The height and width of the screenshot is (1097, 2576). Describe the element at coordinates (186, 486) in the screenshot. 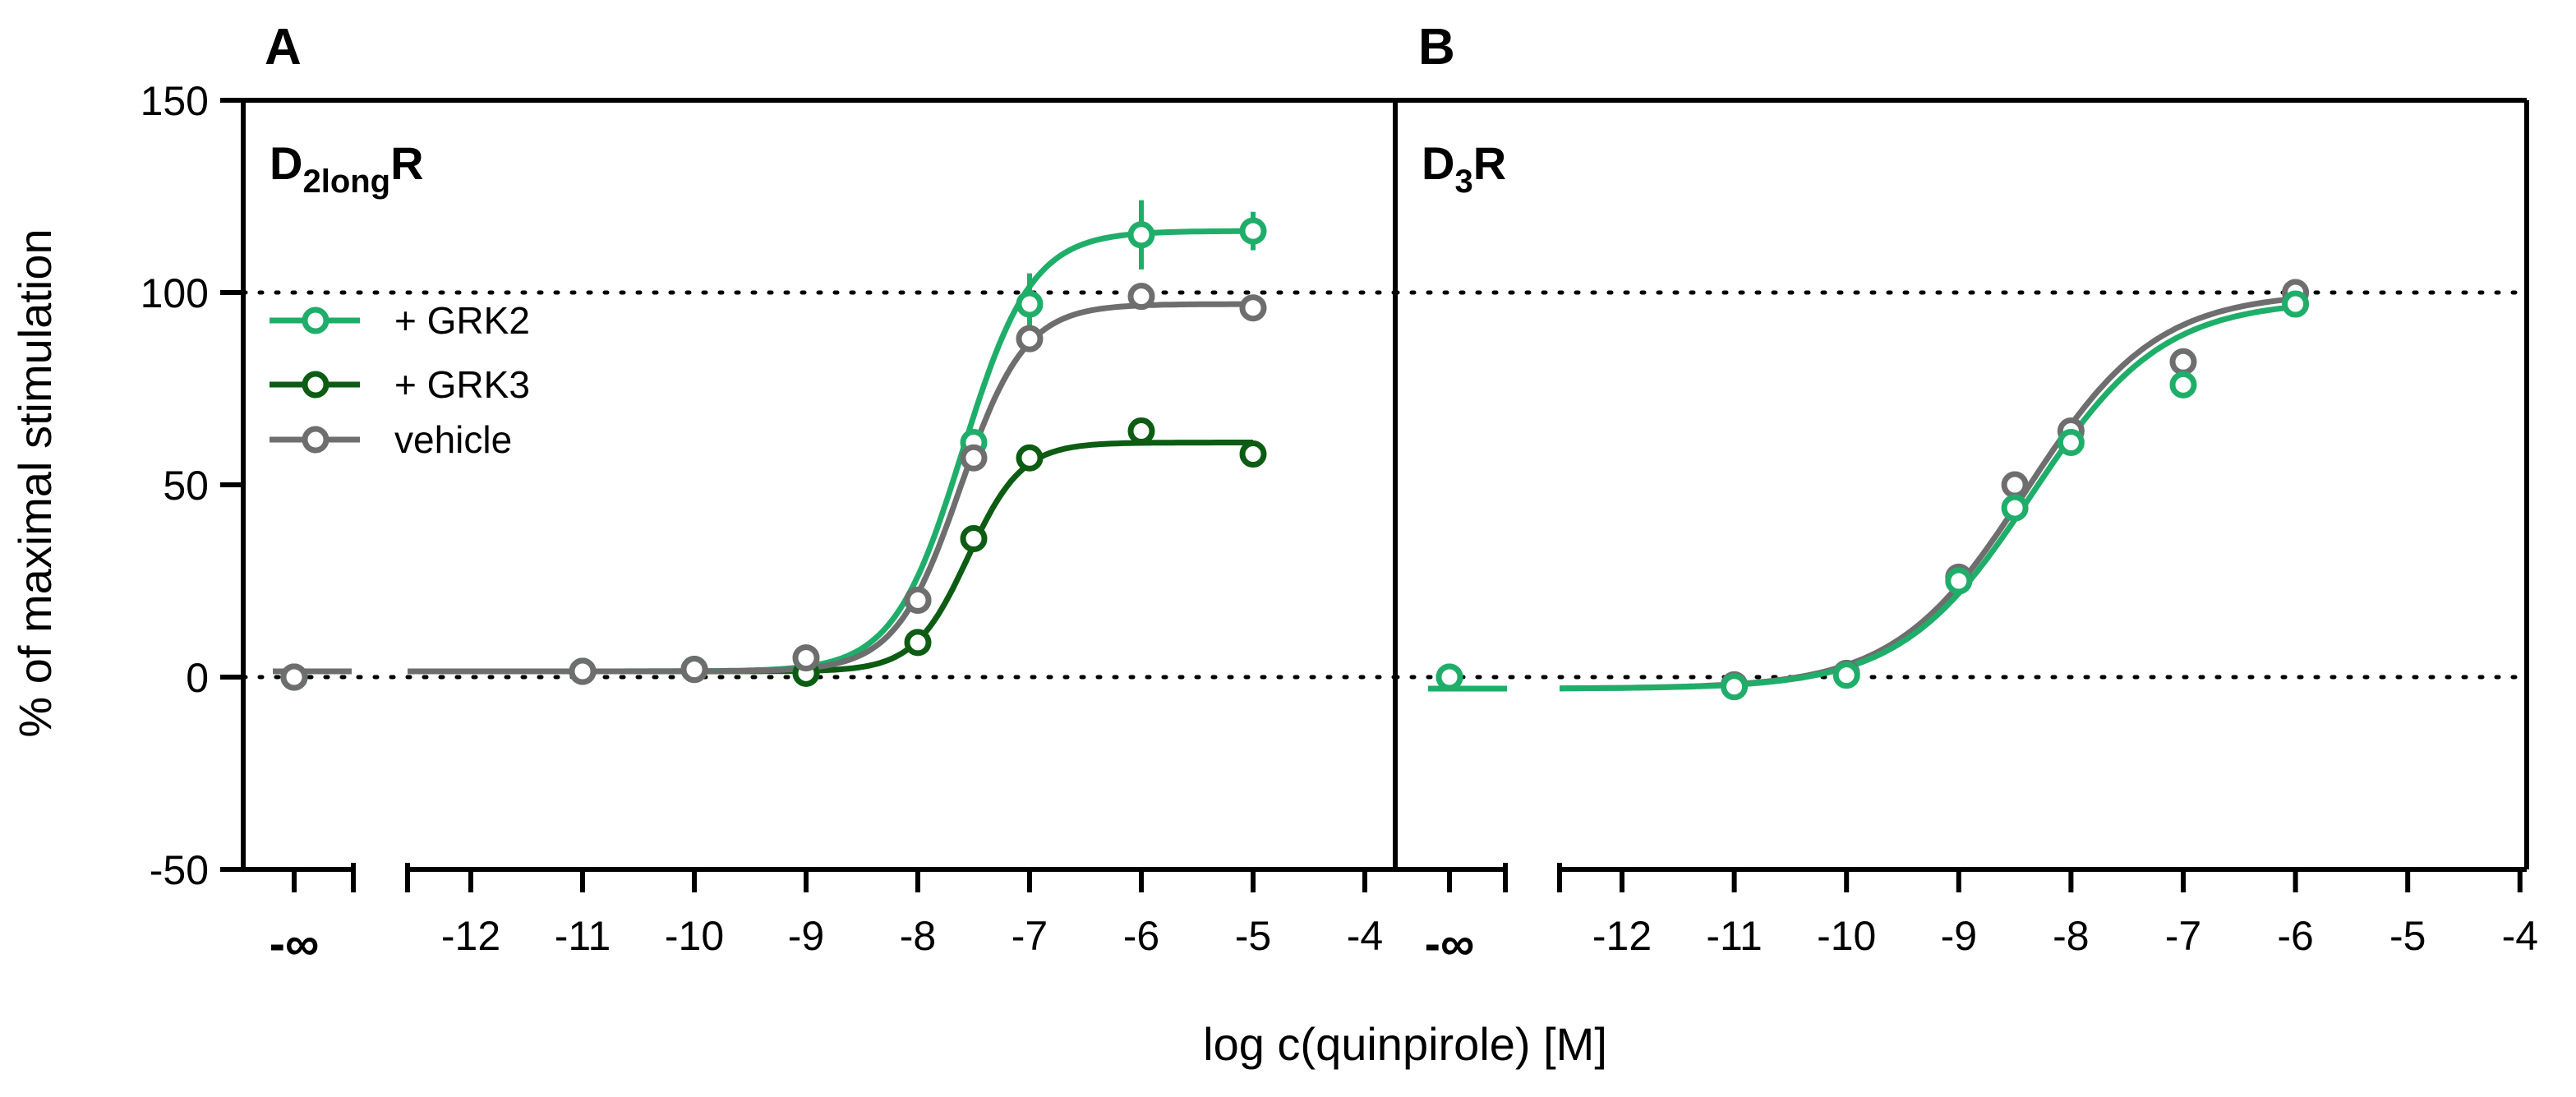

I see `y-tick-label: 50` at that location.